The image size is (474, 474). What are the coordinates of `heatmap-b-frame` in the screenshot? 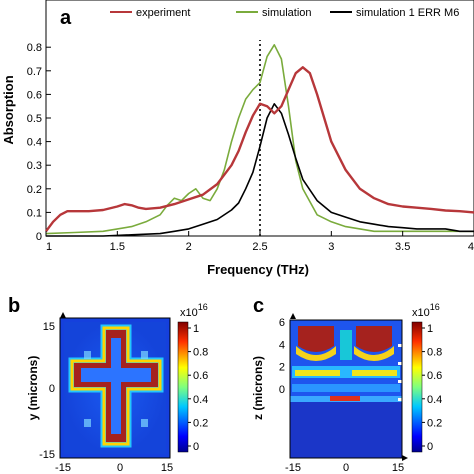 It's located at (115, 388).